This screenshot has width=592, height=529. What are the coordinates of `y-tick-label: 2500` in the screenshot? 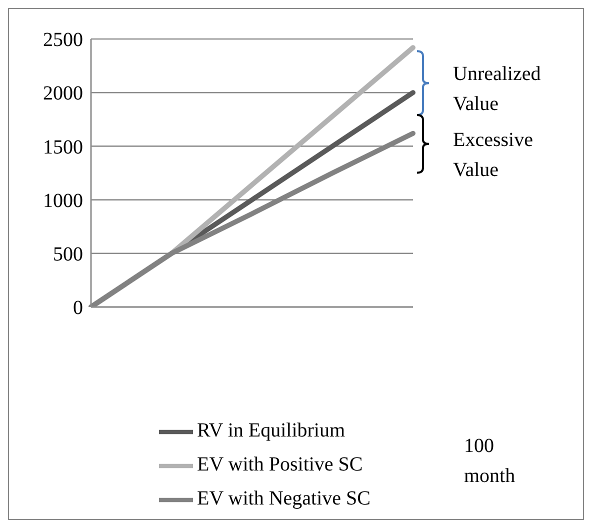 It's located at (63, 40).